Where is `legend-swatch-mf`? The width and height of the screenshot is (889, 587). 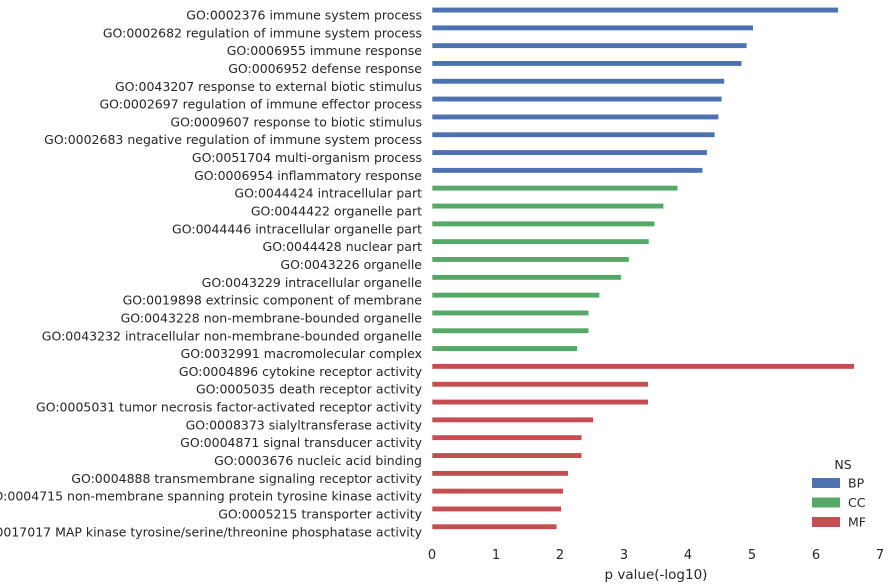 legend-swatch-mf is located at coordinates (826, 522).